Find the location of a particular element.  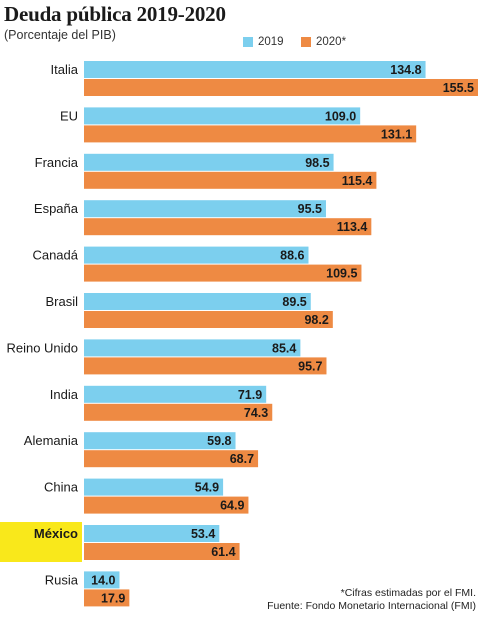

value-label-eu-2020: 131.1 is located at coordinates (396, 134).